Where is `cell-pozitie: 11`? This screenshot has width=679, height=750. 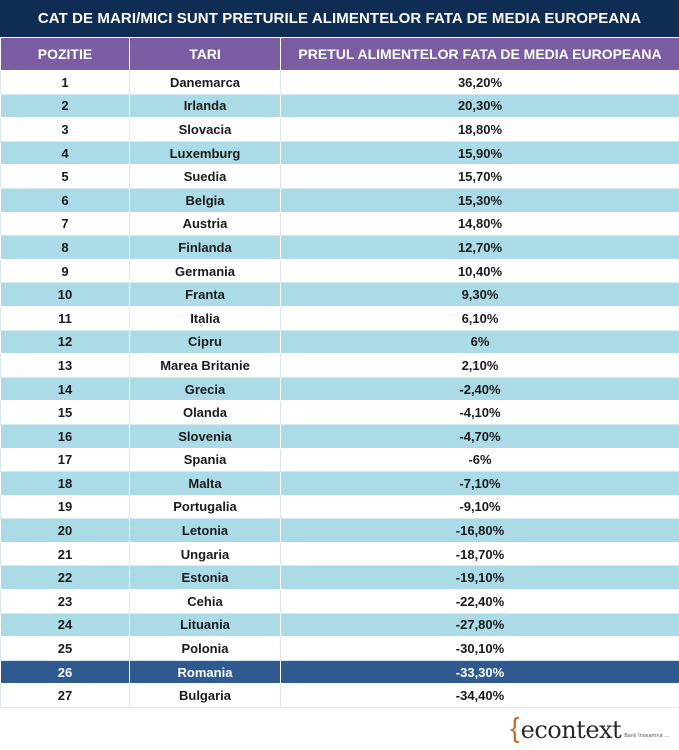
cell-pozitie: 11 is located at coordinates (65, 318).